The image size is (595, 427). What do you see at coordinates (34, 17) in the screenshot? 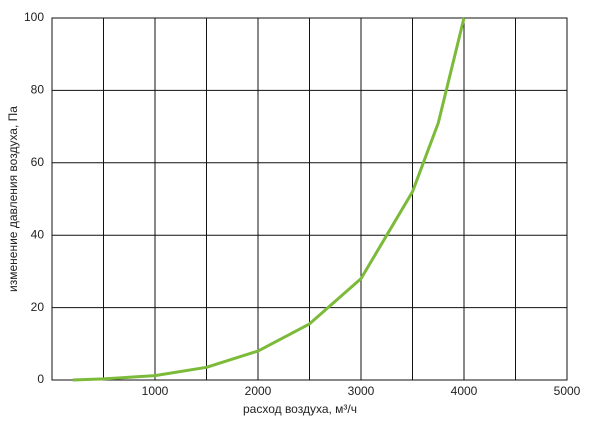
I see `y-tick-label: 100` at bounding box center [34, 17].